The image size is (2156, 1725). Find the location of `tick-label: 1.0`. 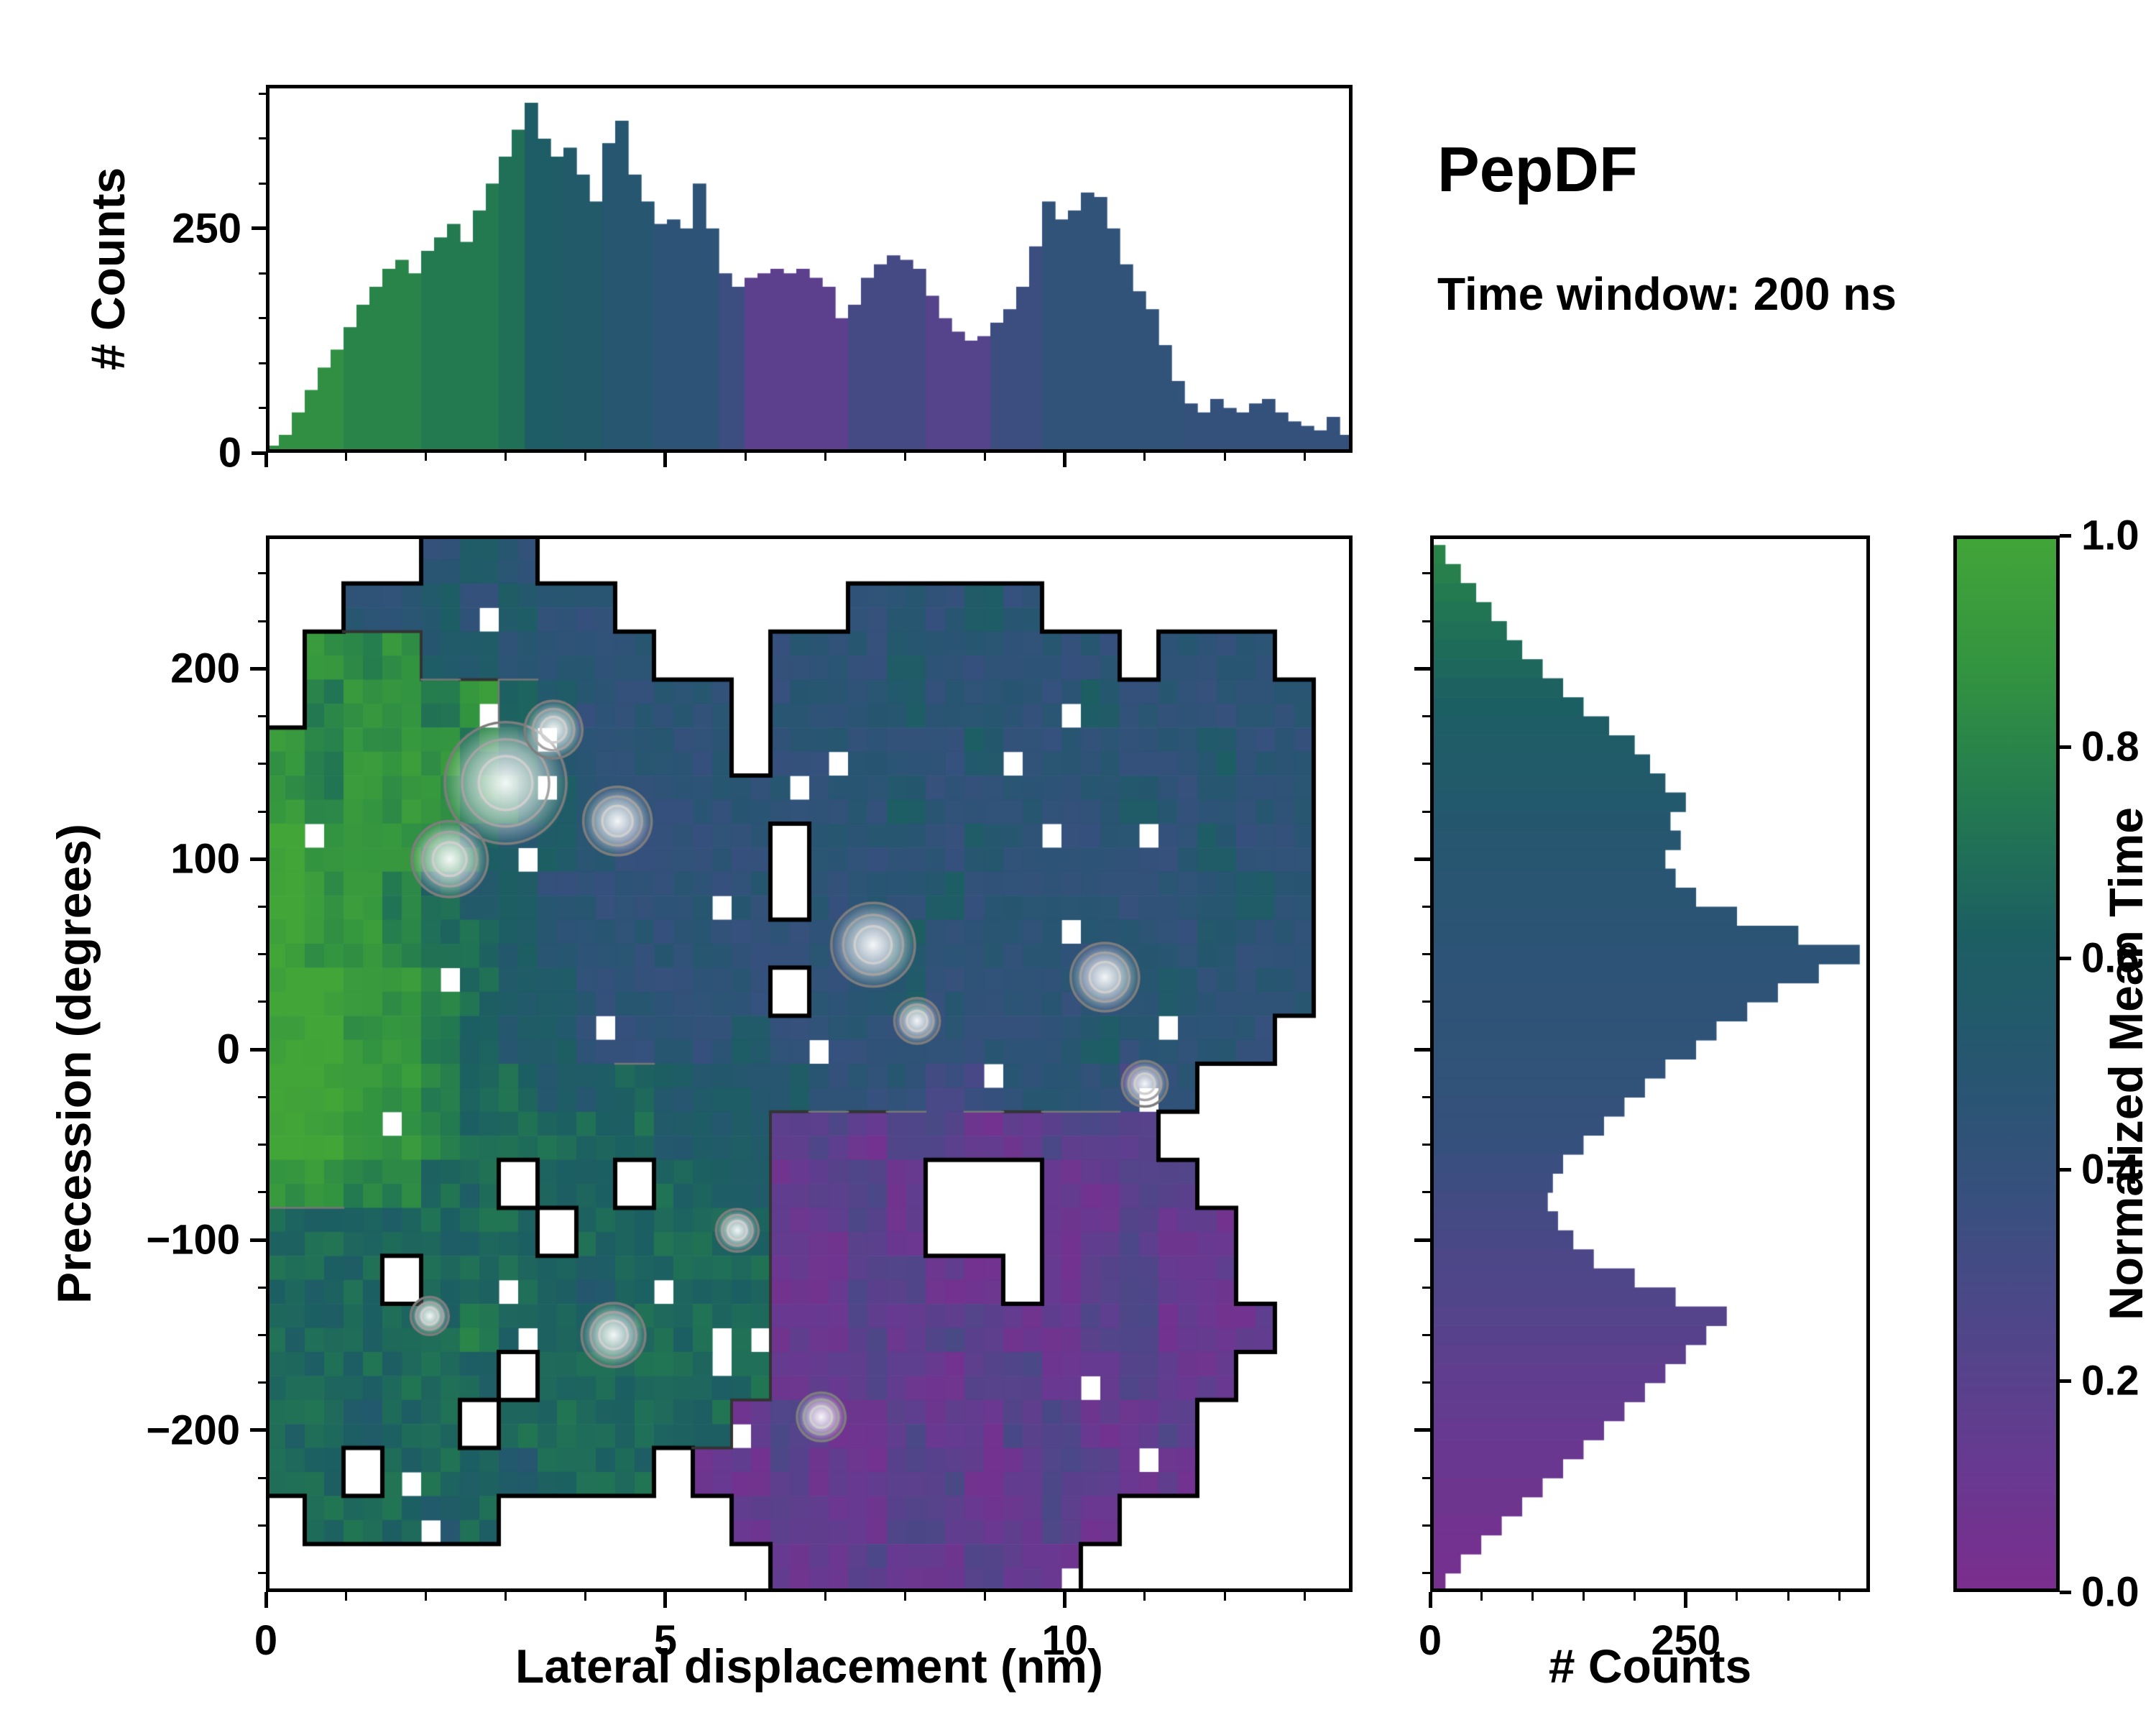

tick-label: 1.0 is located at coordinates (2110, 535).